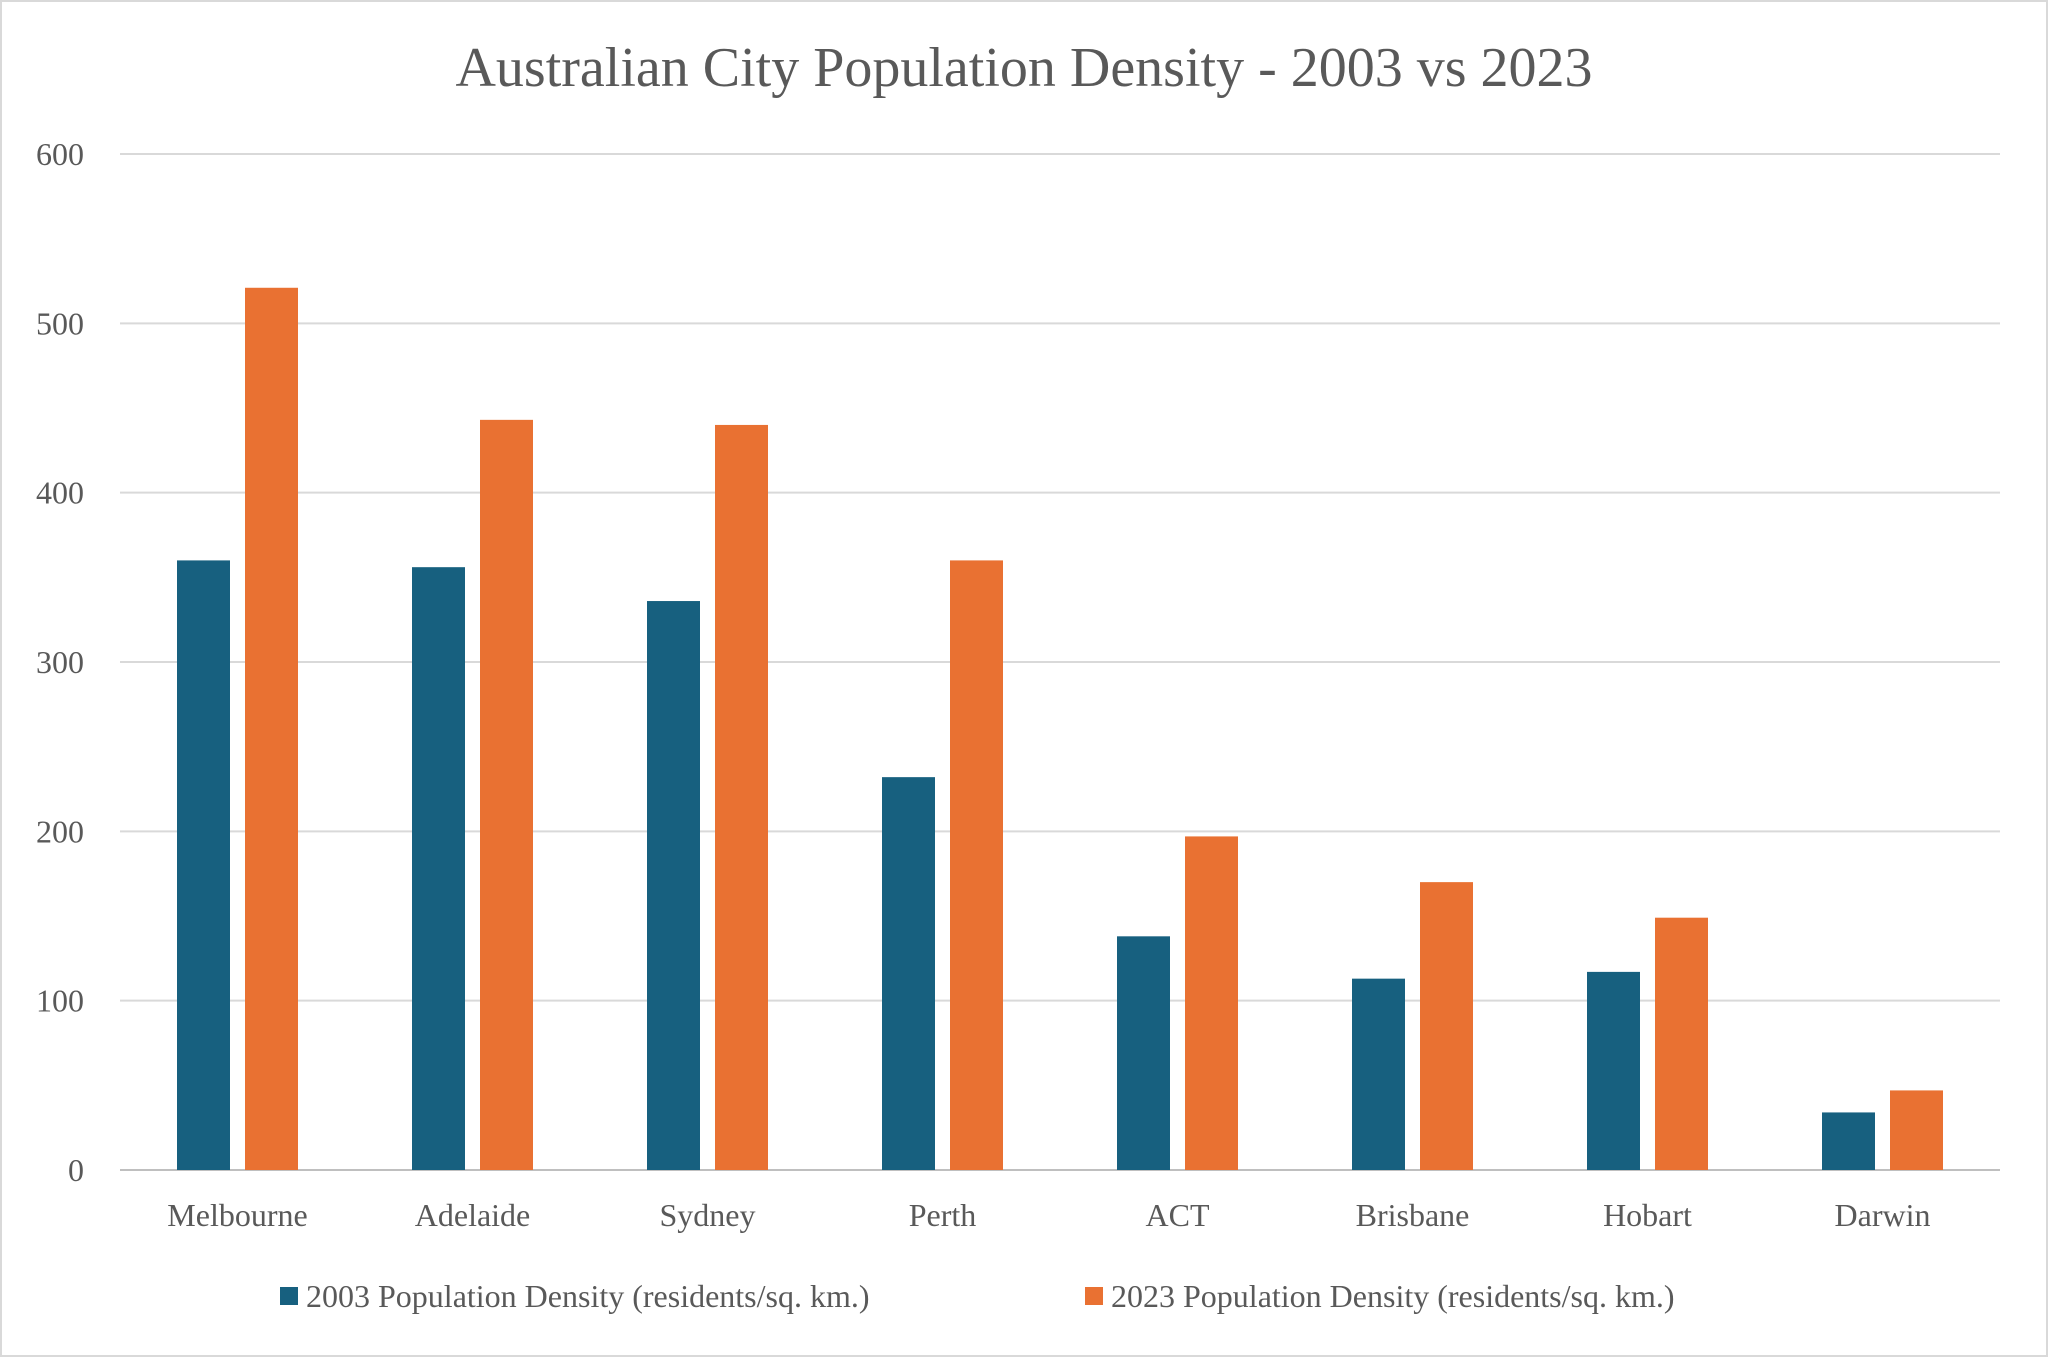 This screenshot has height=1357, width=2048. What do you see at coordinates (943, 1215) in the screenshot?
I see `x-tick-label: Perth` at bounding box center [943, 1215].